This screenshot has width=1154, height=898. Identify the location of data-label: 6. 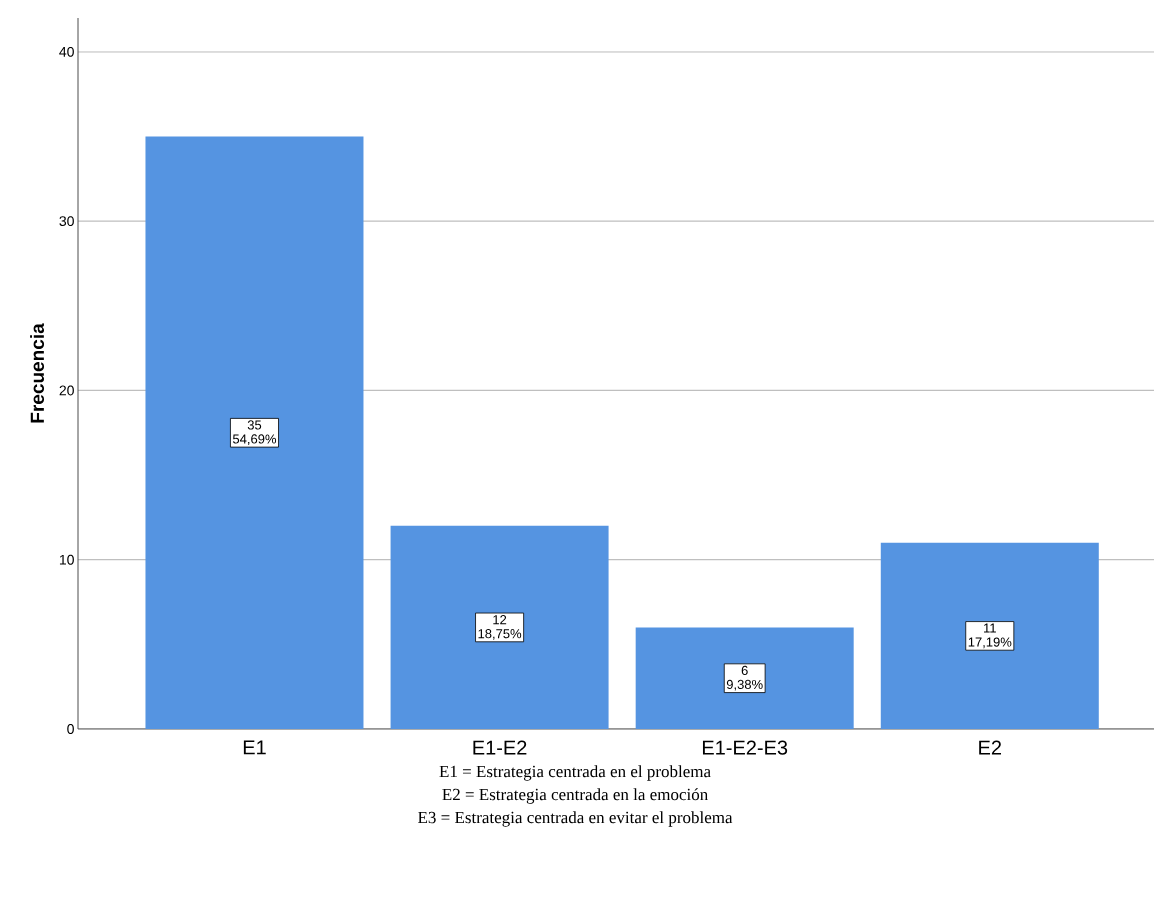
(744, 670).